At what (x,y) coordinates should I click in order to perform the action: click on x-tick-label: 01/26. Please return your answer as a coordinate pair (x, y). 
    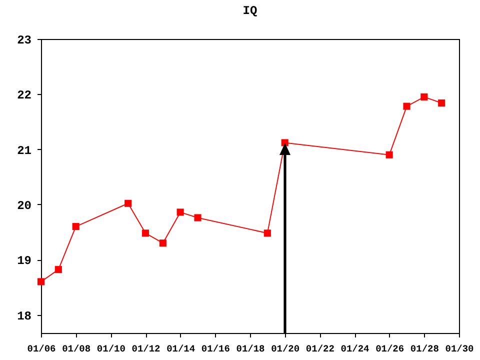
    Looking at the image, I should click on (390, 349).